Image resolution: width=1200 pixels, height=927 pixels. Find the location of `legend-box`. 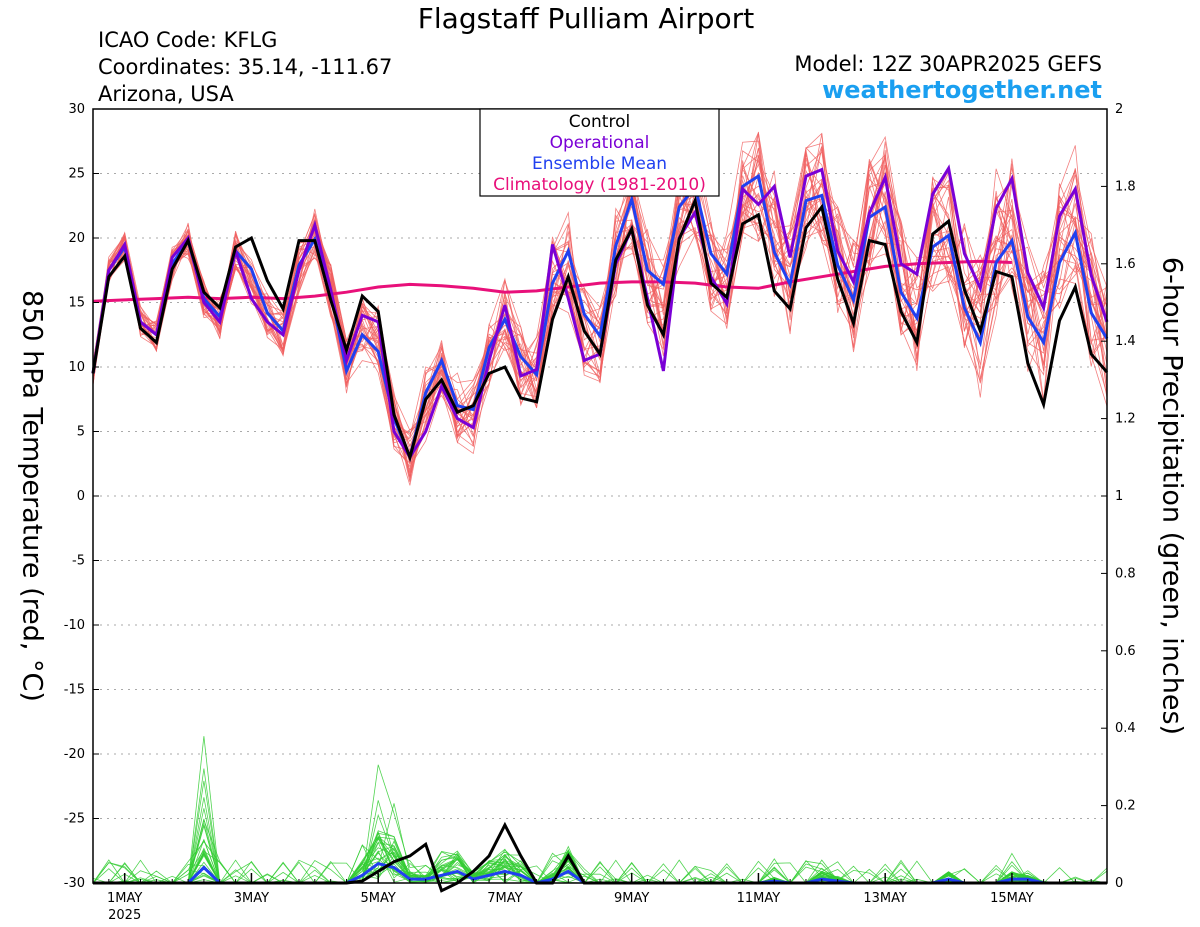

legend-box is located at coordinates (599, 152).